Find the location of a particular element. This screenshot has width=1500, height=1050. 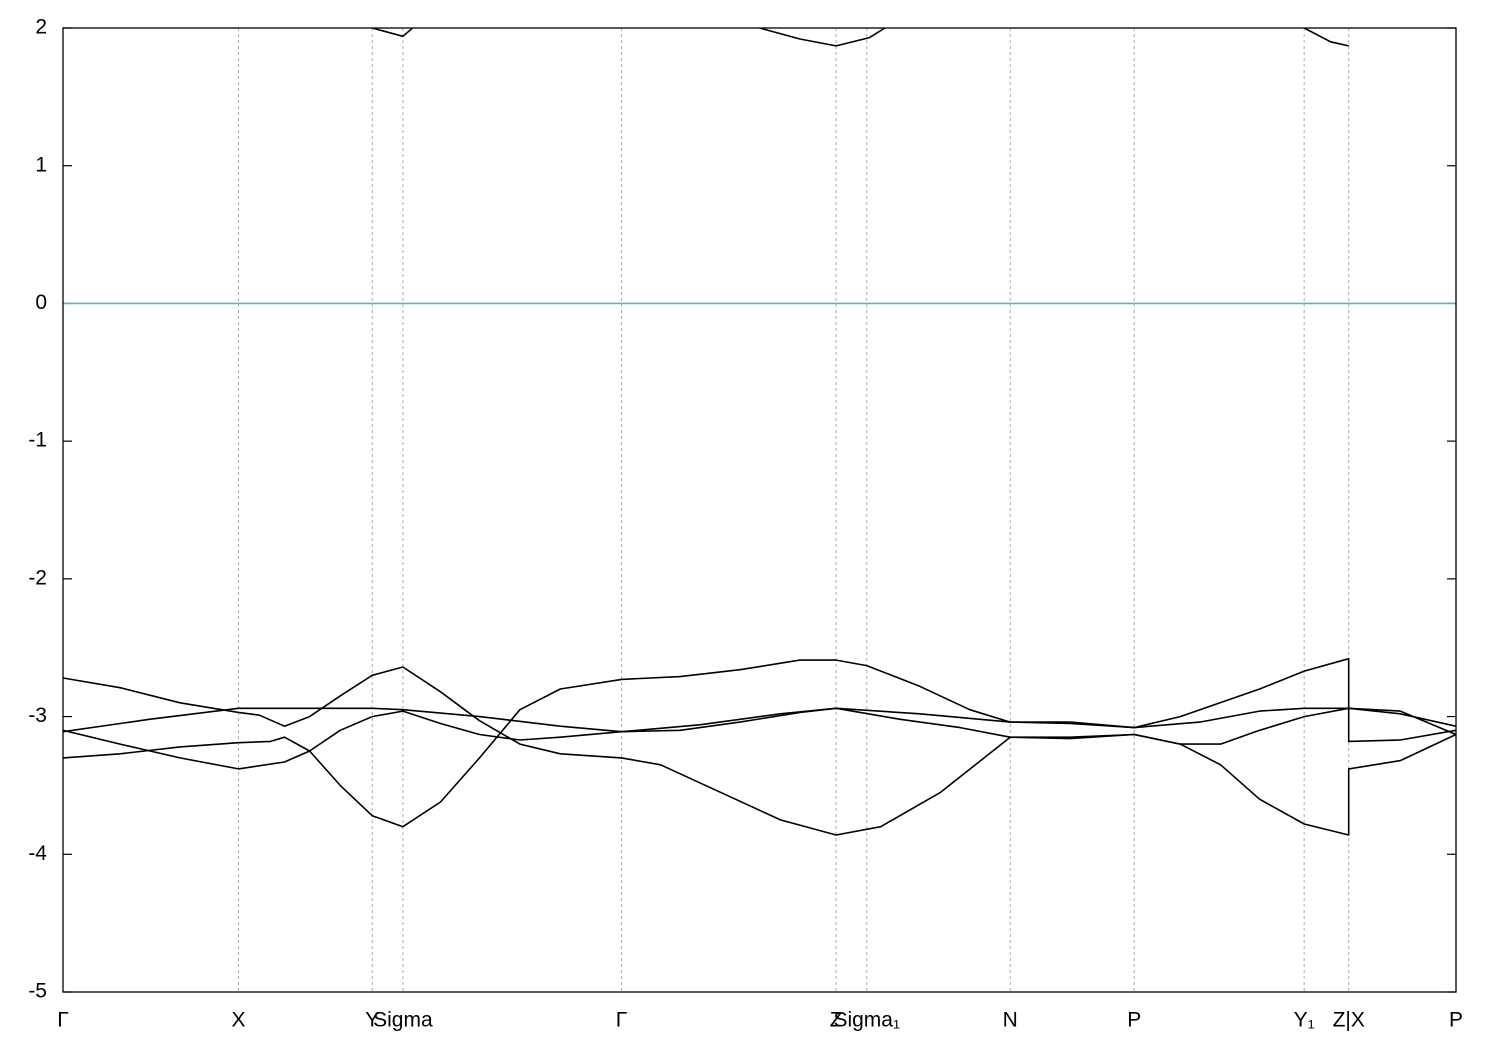

y-tick-label: 1 is located at coordinates (41, 164).